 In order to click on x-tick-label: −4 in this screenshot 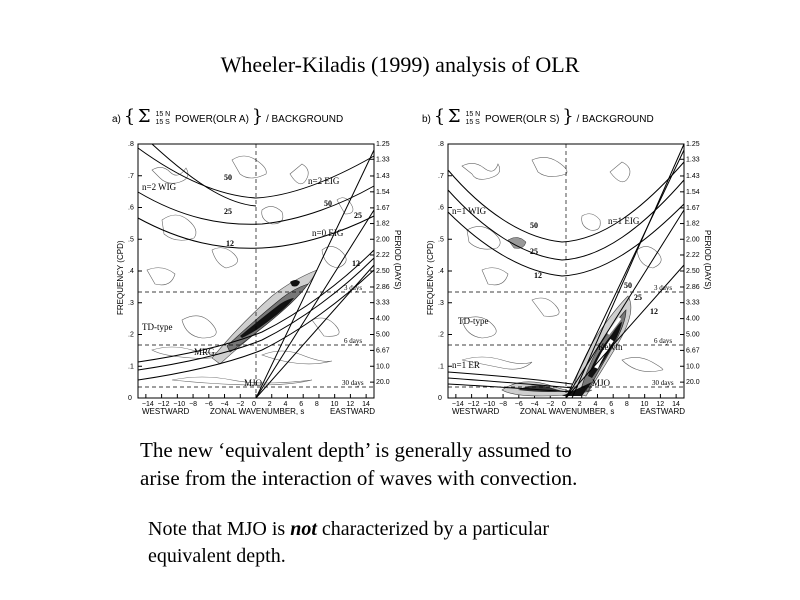, I will do `click(535, 404)`.